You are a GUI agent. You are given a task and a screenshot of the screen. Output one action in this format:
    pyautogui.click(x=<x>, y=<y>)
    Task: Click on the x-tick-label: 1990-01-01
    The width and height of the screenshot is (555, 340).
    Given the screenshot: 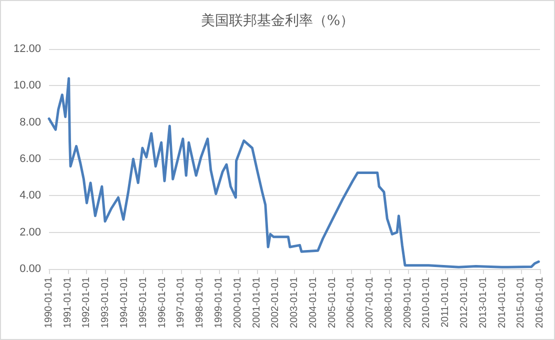 What is the action you would take?
    pyautogui.click(x=49, y=302)
    